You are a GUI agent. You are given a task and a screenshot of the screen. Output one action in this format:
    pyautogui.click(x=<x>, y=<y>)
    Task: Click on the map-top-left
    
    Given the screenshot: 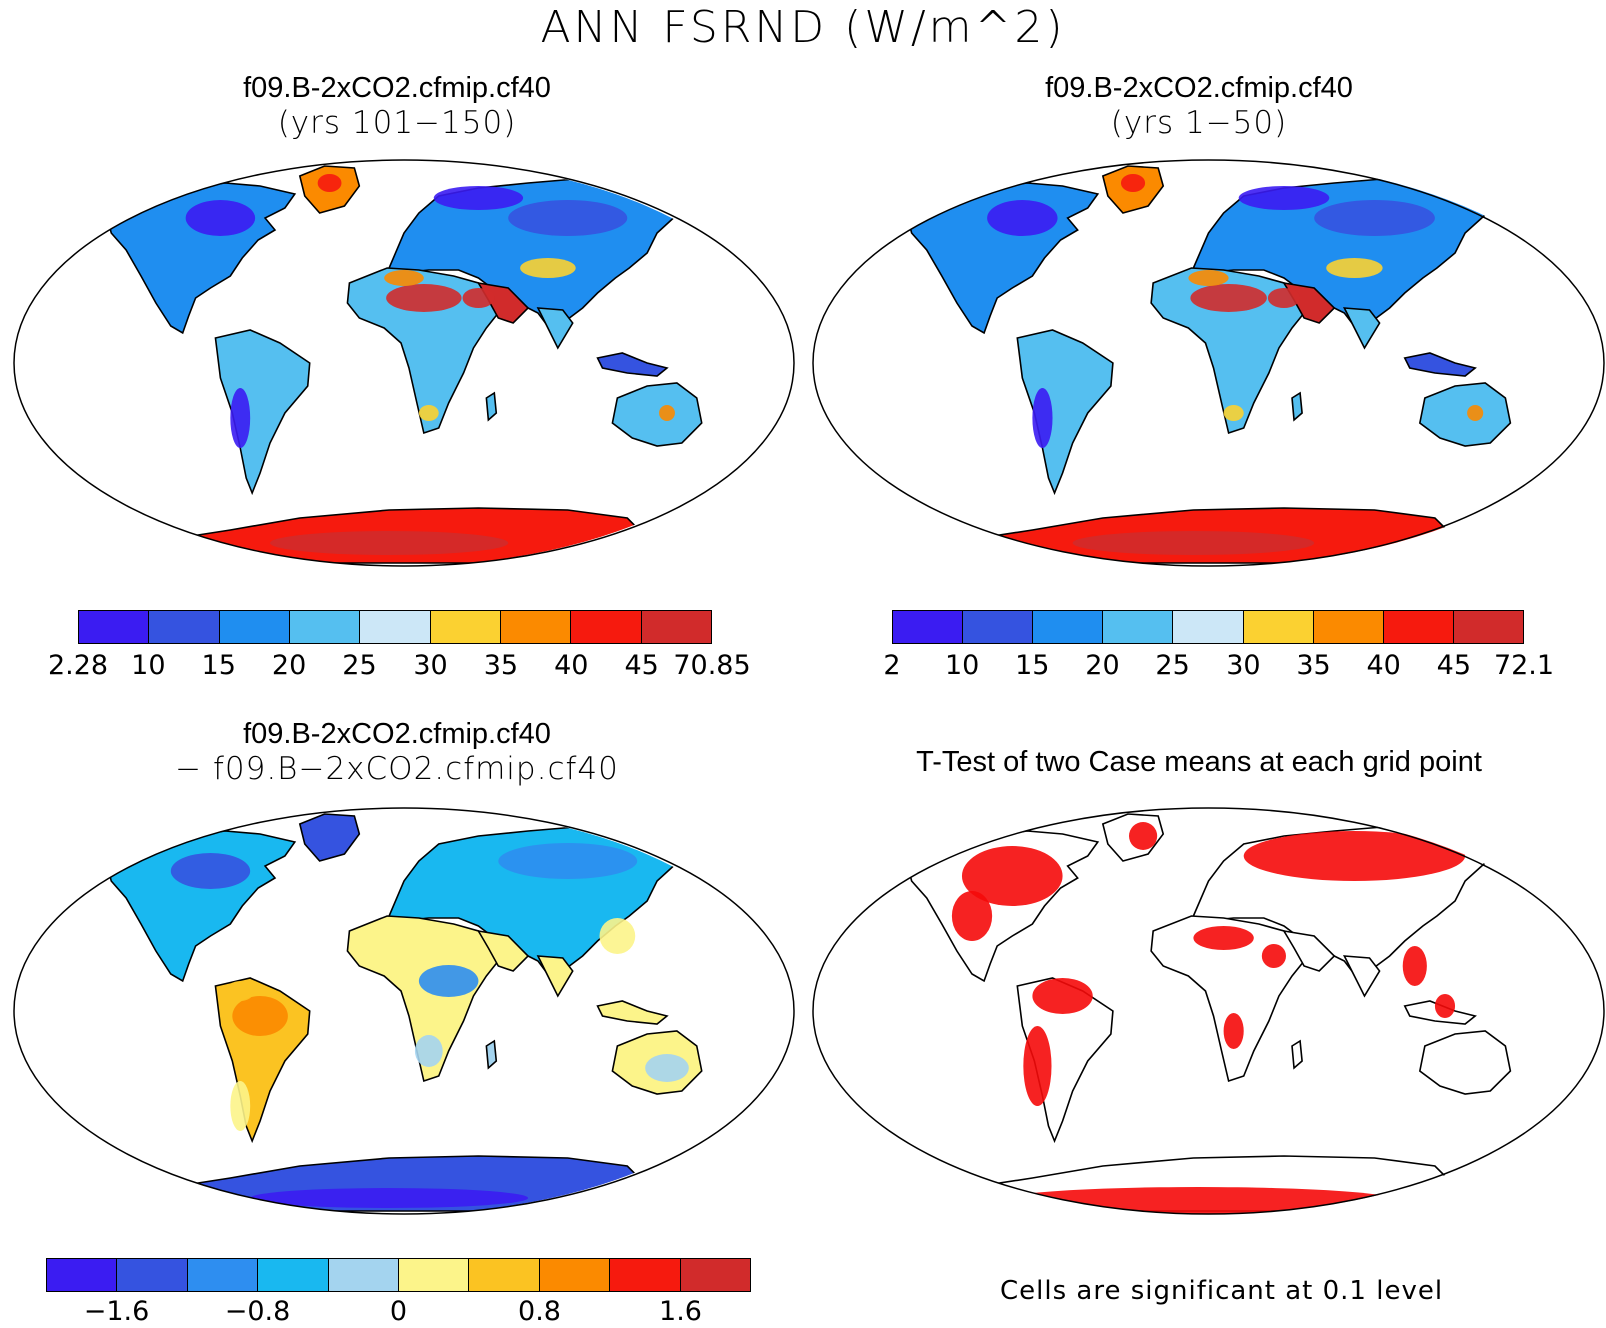 What is the action you would take?
    pyautogui.click(x=404, y=363)
    